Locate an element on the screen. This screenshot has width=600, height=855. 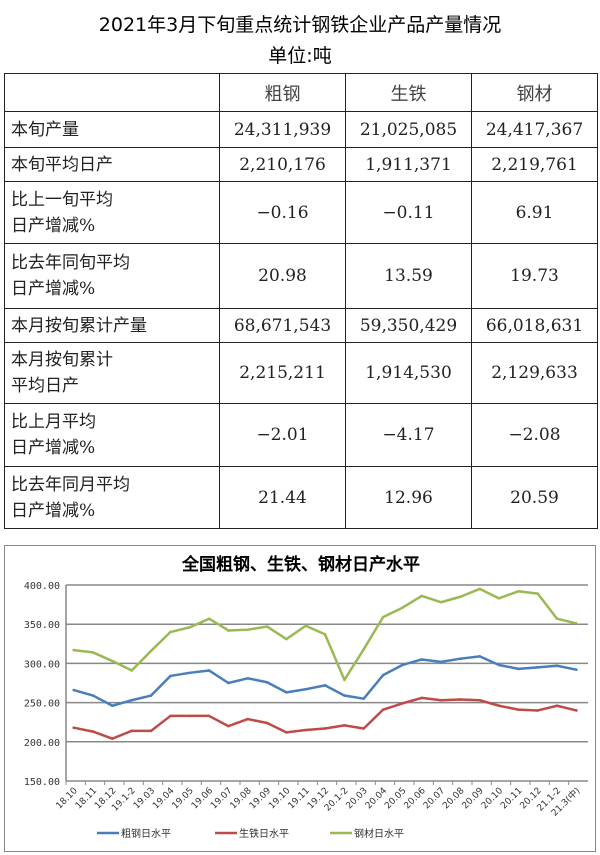
cell-value: −2.08 is located at coordinates (534, 435).